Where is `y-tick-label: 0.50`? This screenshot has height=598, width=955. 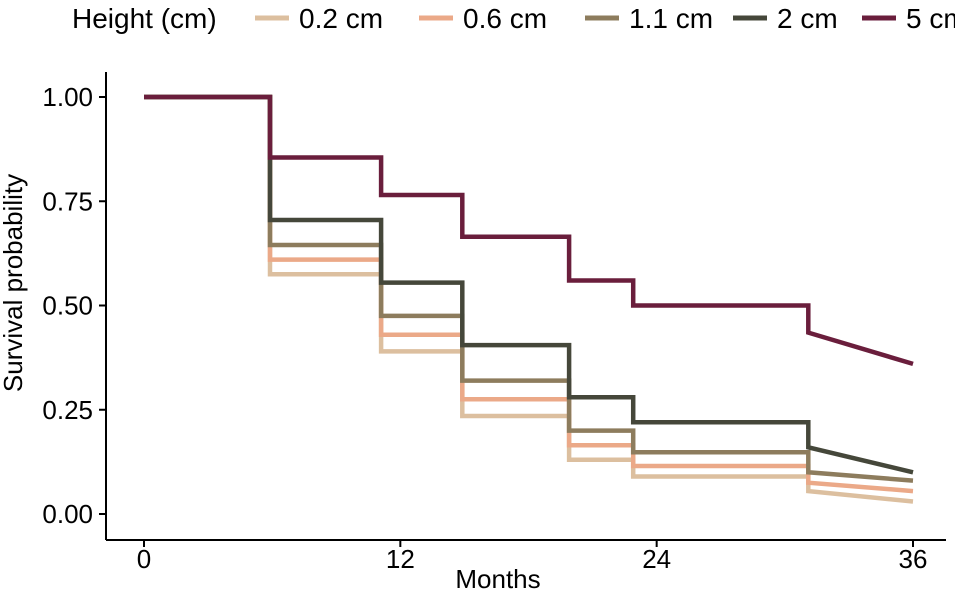 y-tick-label: 0.50 is located at coordinates (67, 306).